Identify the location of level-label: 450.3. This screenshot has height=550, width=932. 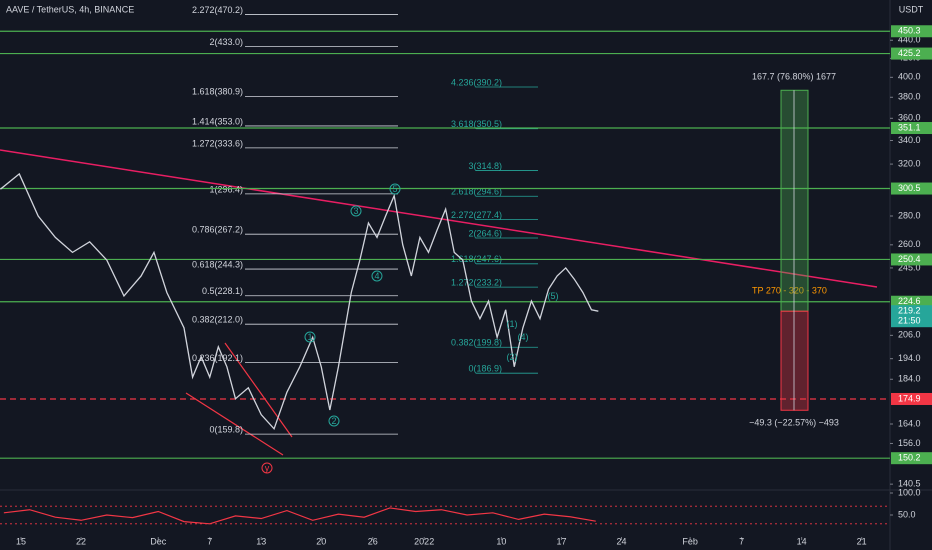
(909, 31).